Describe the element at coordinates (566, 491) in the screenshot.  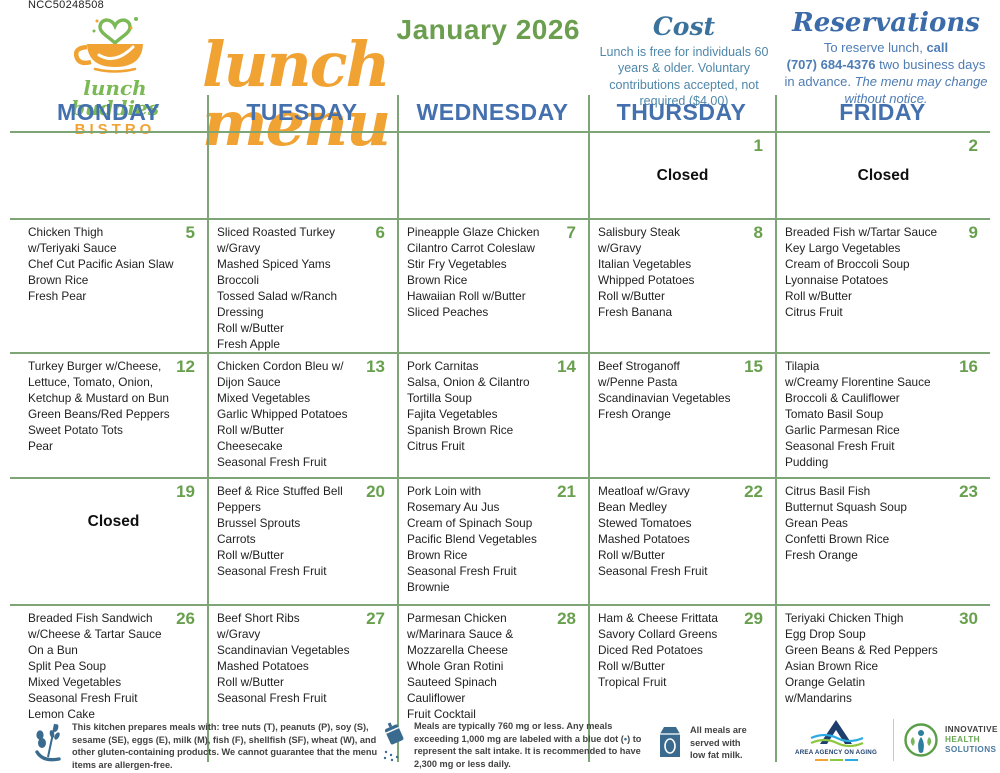
I see `day-number: 21` at that location.